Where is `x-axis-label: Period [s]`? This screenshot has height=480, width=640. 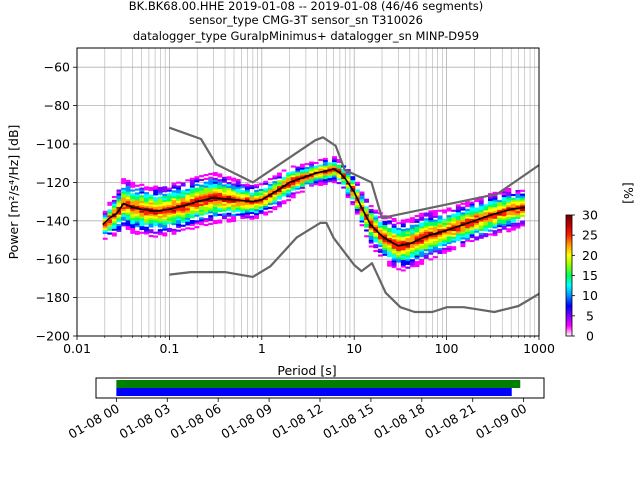
x-axis-label: Period [s] is located at coordinates (306, 370).